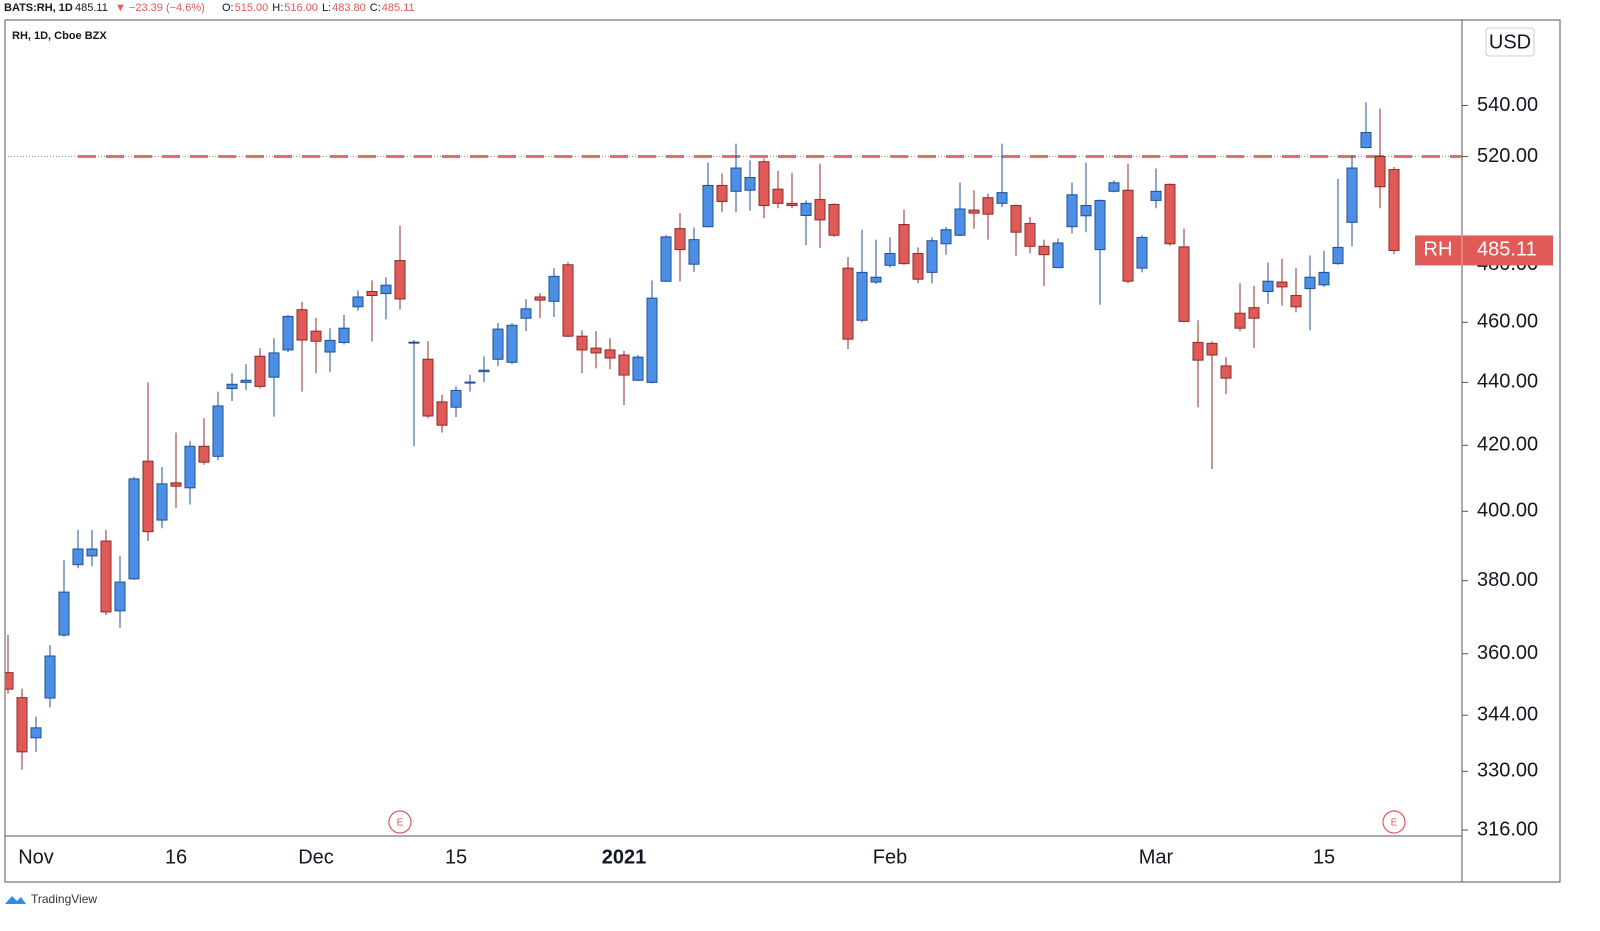 This screenshot has width=1600, height=931. I want to click on x-tick-label: Feb, so click(890, 857).